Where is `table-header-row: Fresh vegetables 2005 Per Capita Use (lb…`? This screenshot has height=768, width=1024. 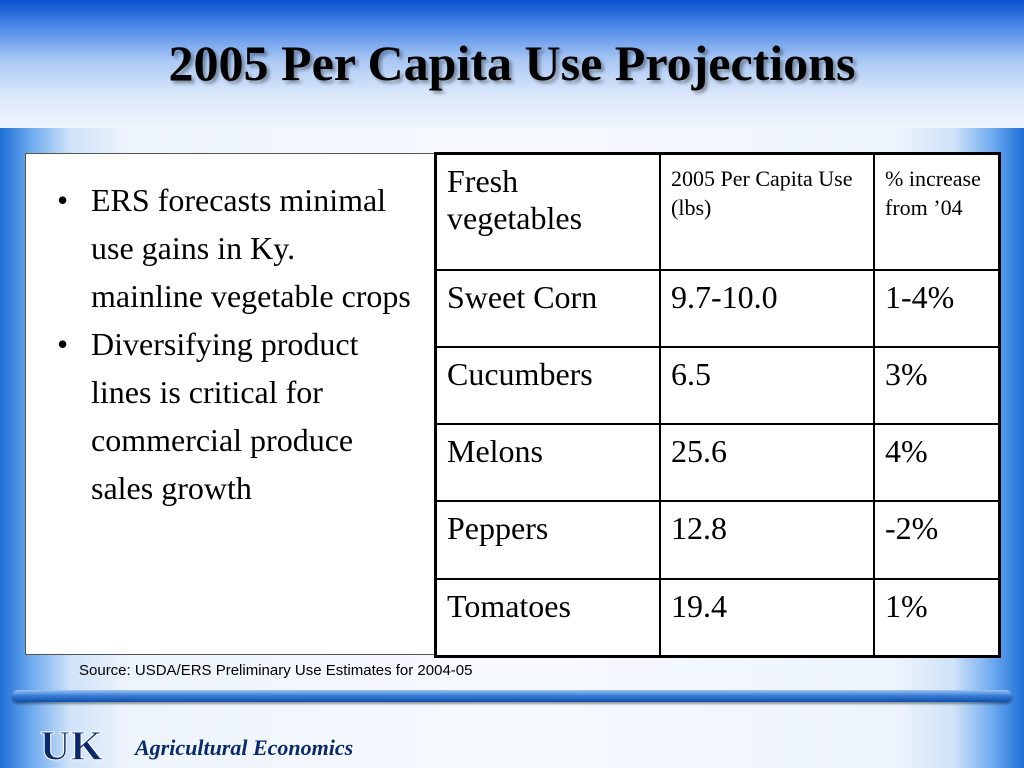
table-header-row: Fresh vegetables 2005 Per Capita Use (lb… is located at coordinates (717, 211).